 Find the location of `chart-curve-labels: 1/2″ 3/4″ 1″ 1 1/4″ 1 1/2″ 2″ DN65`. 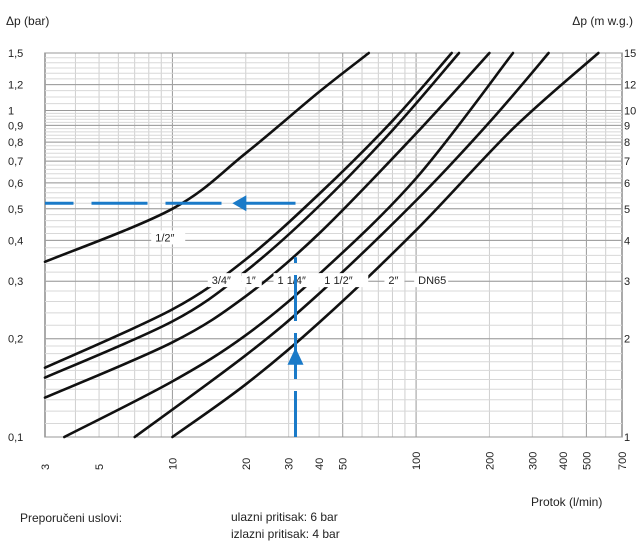

chart-curve-labels: 1/2″ 3/4″ 1″ 1 1/4″ 1 1/2″ 2″ DN65 is located at coordinates (300, 259).